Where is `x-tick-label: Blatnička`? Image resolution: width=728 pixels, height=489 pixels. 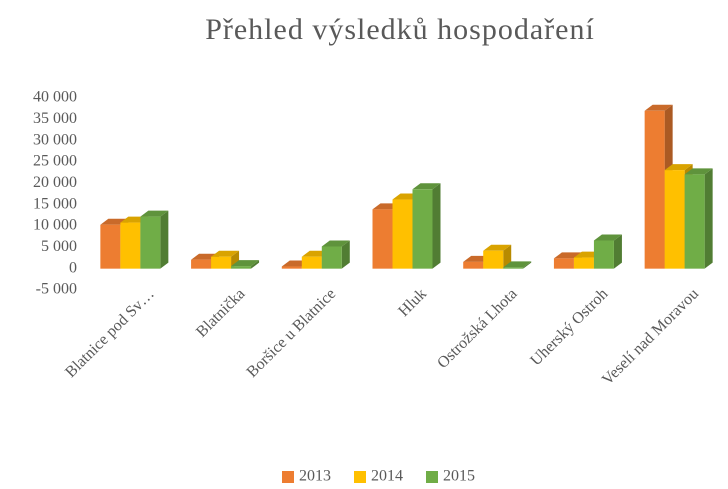
x-tick-label: Blatnička is located at coordinates (220, 312).